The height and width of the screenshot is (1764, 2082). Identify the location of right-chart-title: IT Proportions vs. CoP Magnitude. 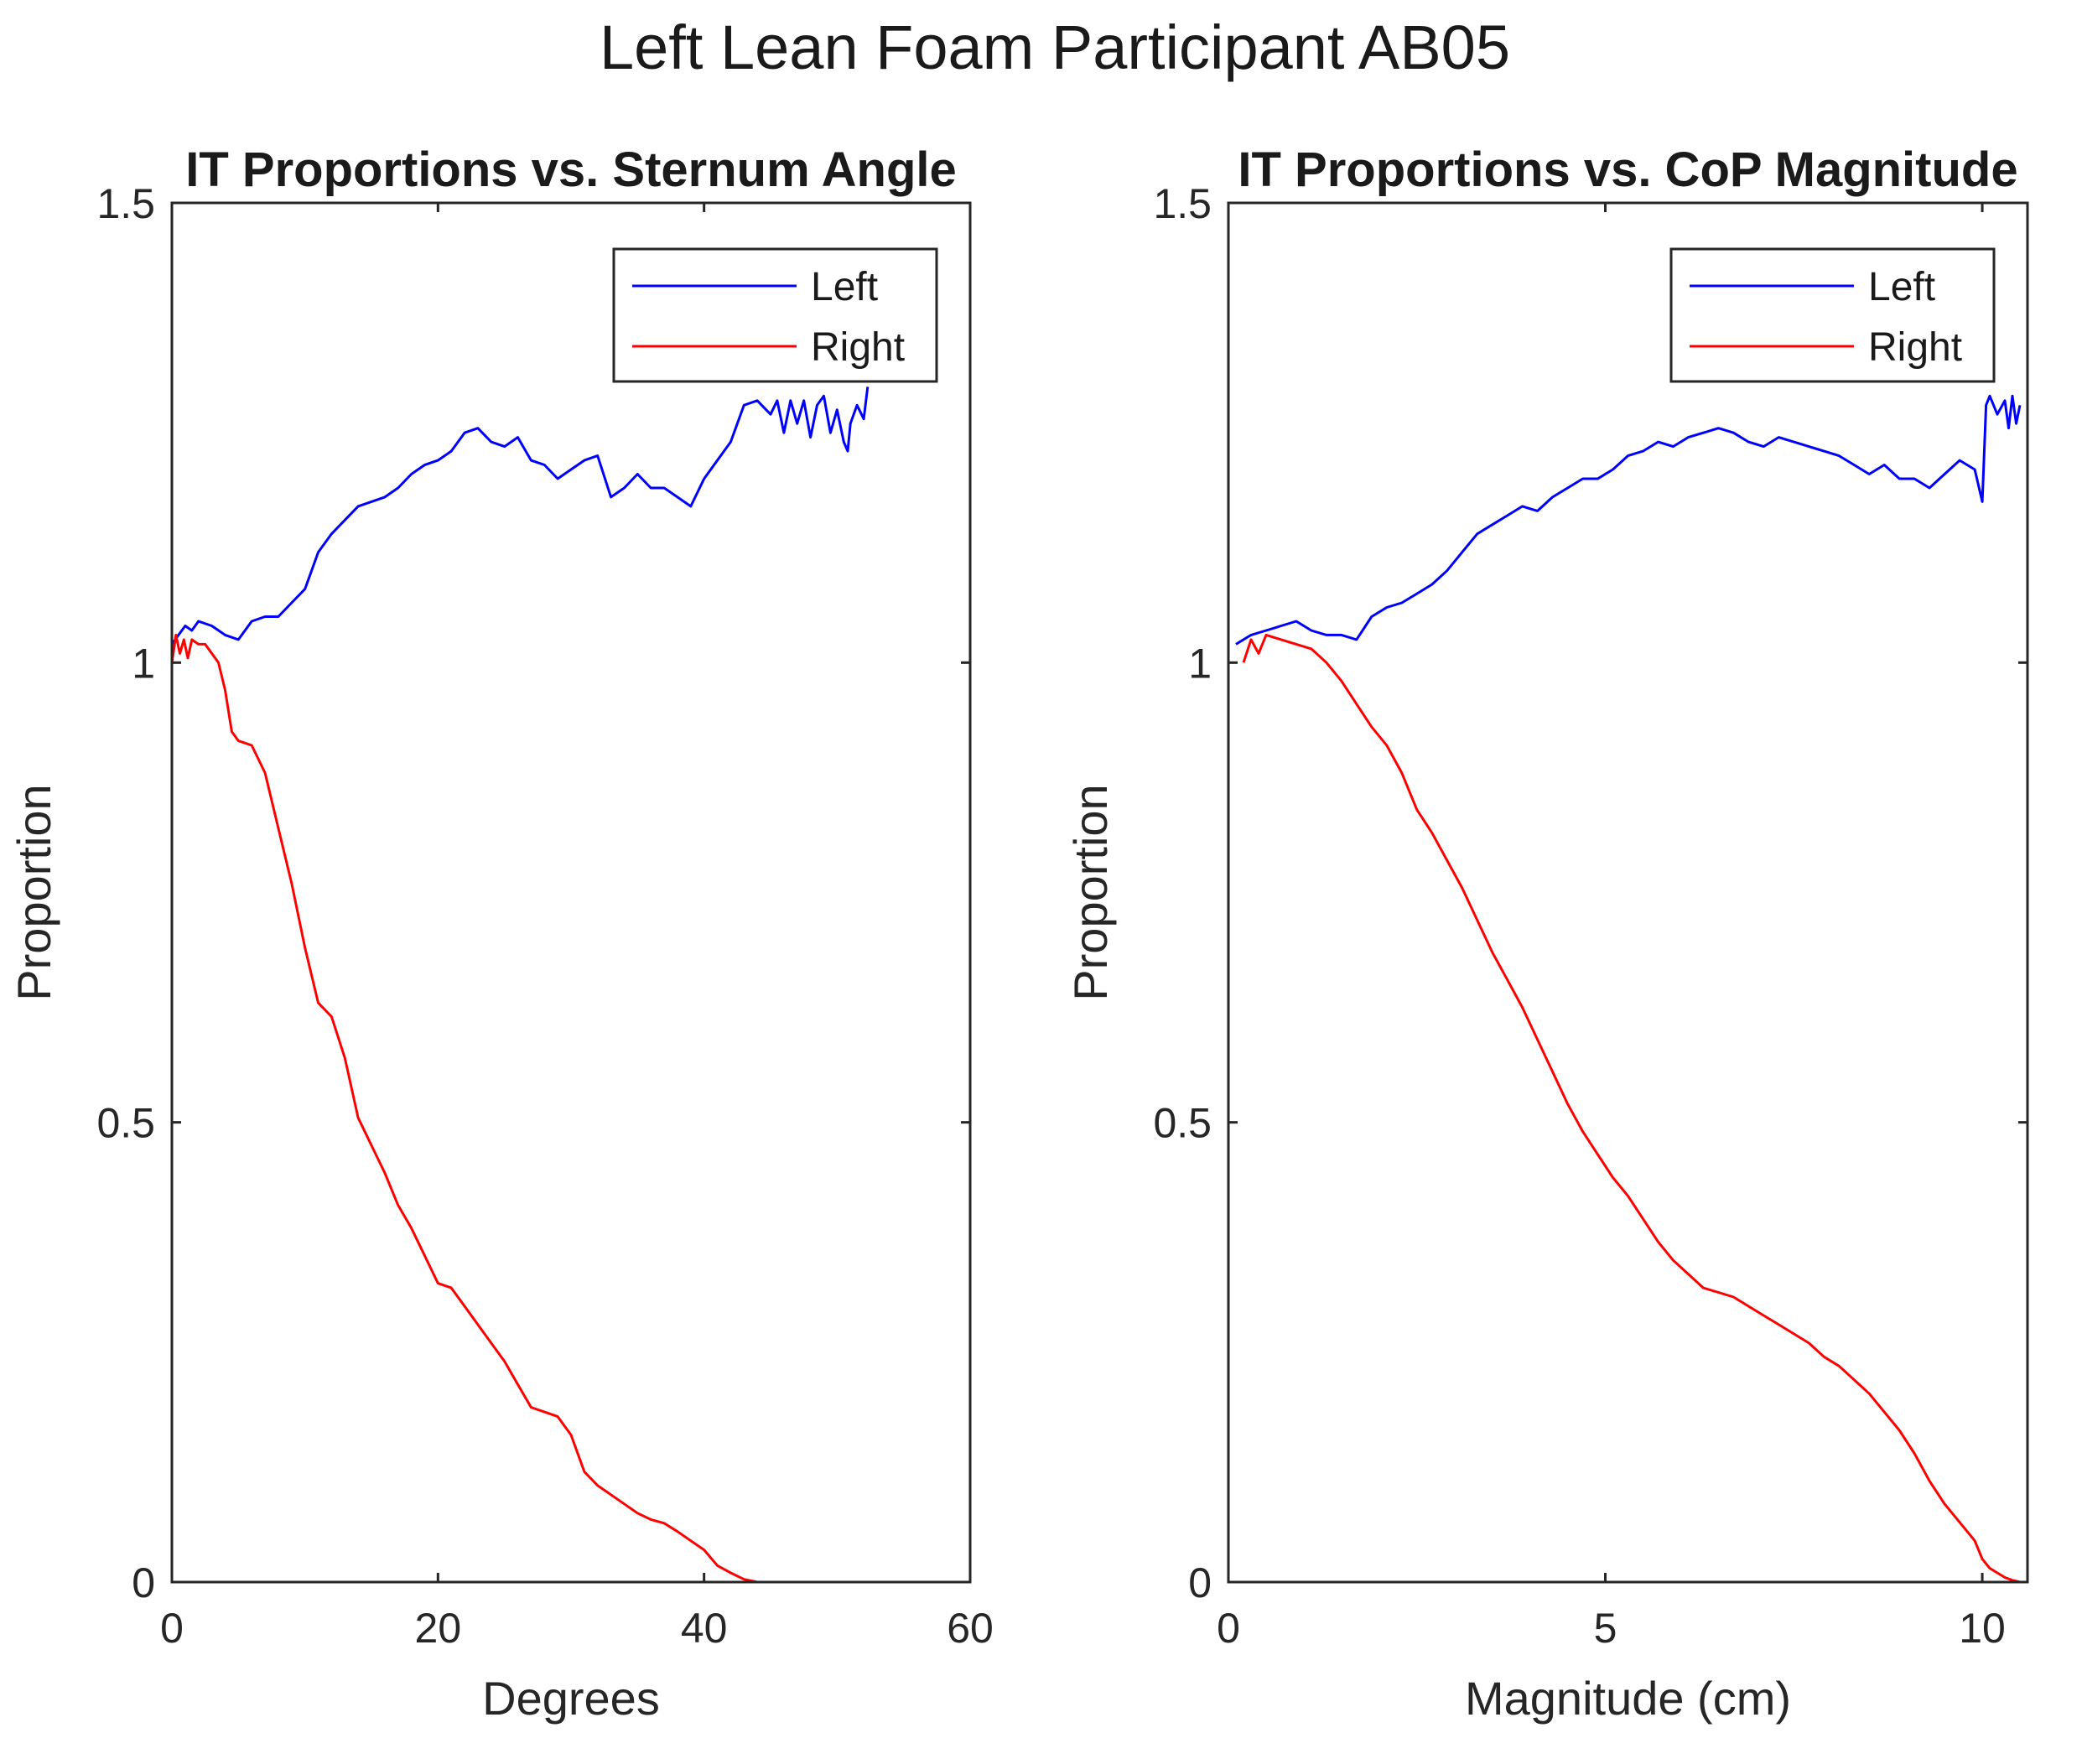
(1628, 170).